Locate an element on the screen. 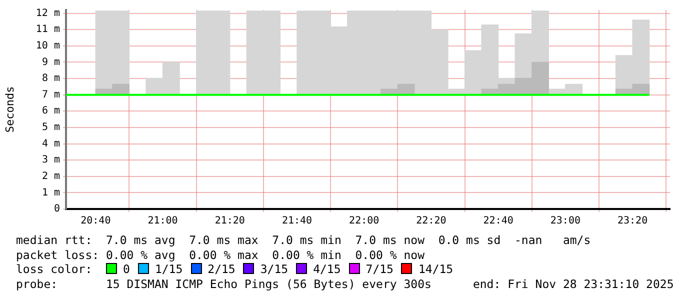 The image size is (697, 297). legend-label: 4/15 is located at coordinates (327, 269).